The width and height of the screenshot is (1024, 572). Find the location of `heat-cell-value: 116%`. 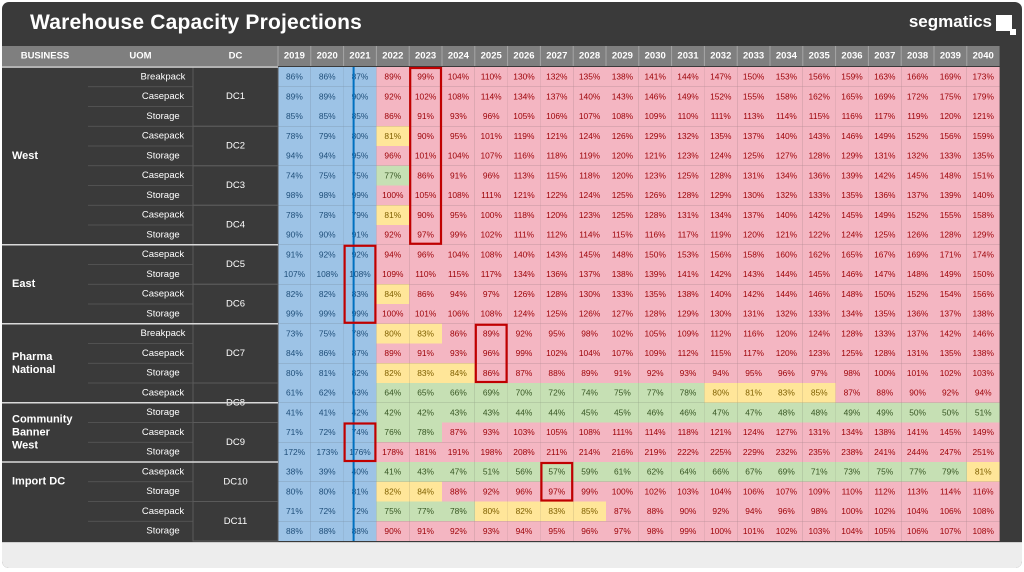

heat-cell-value: 116% is located at coordinates (524, 156).